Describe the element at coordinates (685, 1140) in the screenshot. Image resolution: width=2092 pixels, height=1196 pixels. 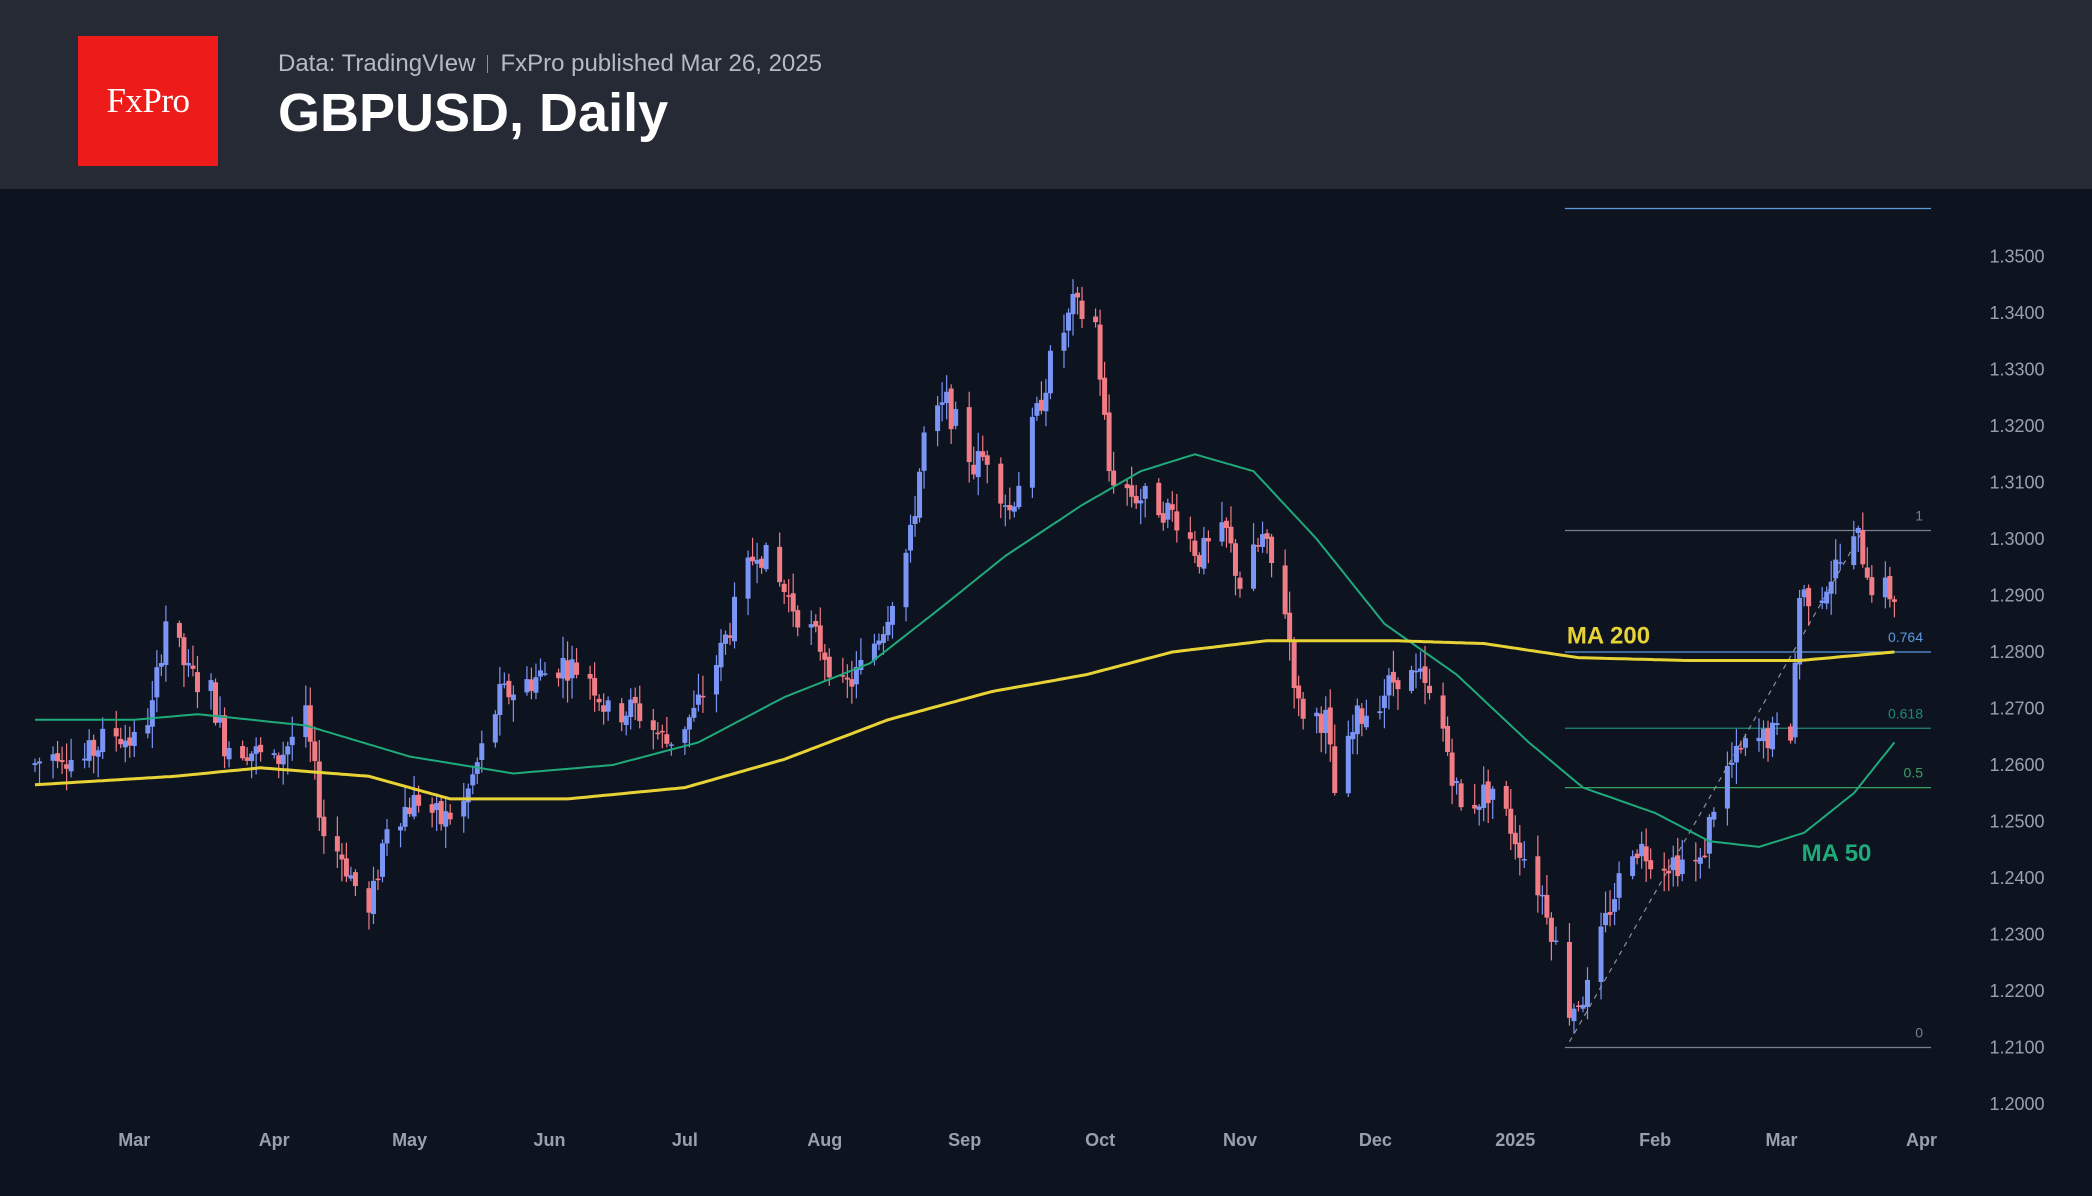
I see `x-tick-label: Jul` at that location.